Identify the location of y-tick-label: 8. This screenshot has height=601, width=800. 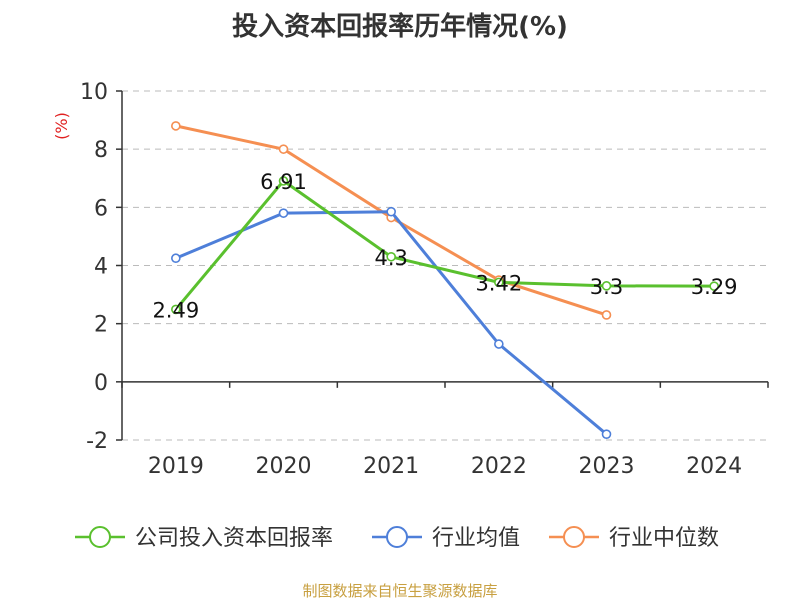
(101, 150).